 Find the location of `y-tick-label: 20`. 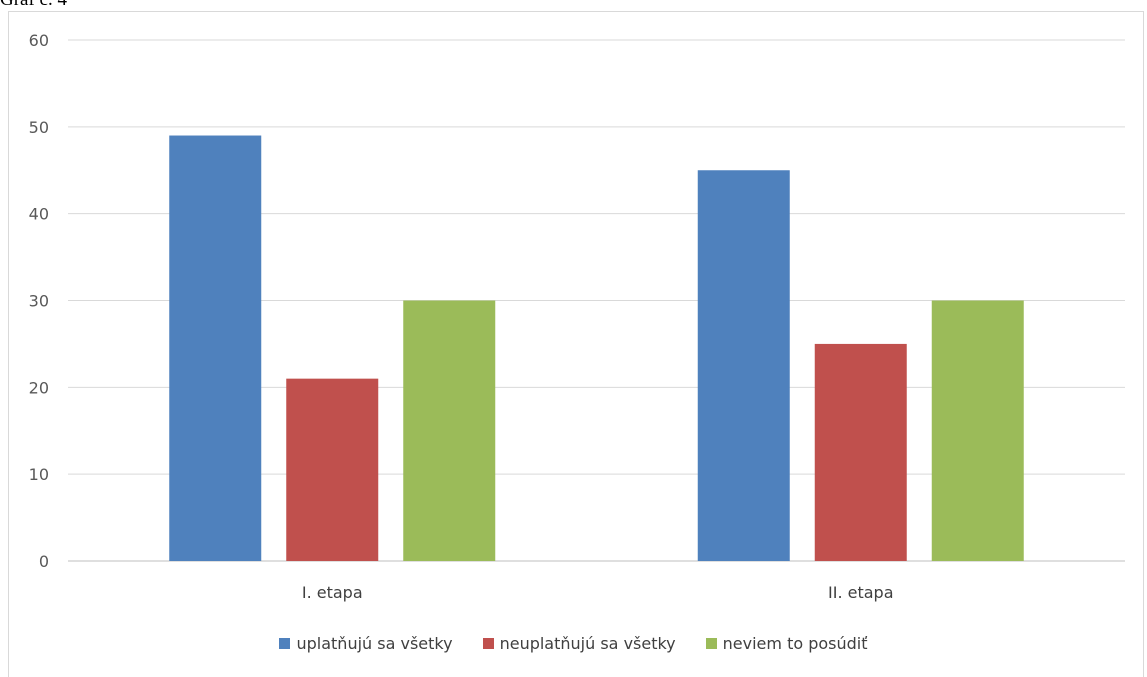

y-tick-label: 20 is located at coordinates (39, 387).